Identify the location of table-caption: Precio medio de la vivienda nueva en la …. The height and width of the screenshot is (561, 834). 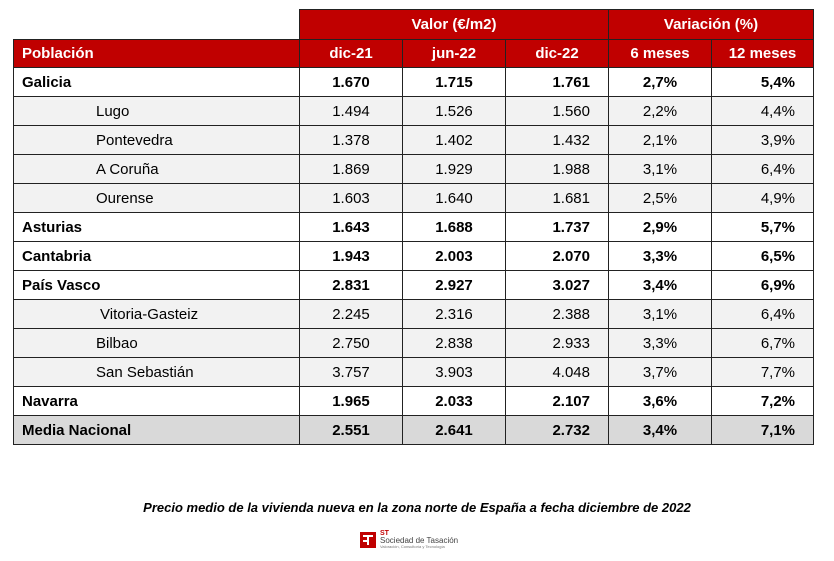
(417, 507).